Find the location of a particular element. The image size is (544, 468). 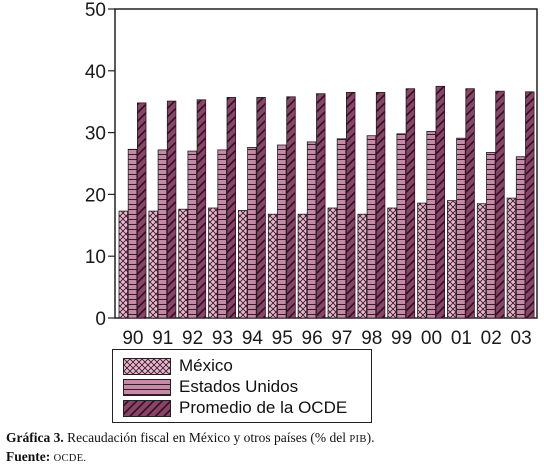

y-tick-label: 30 is located at coordinates (95, 134).